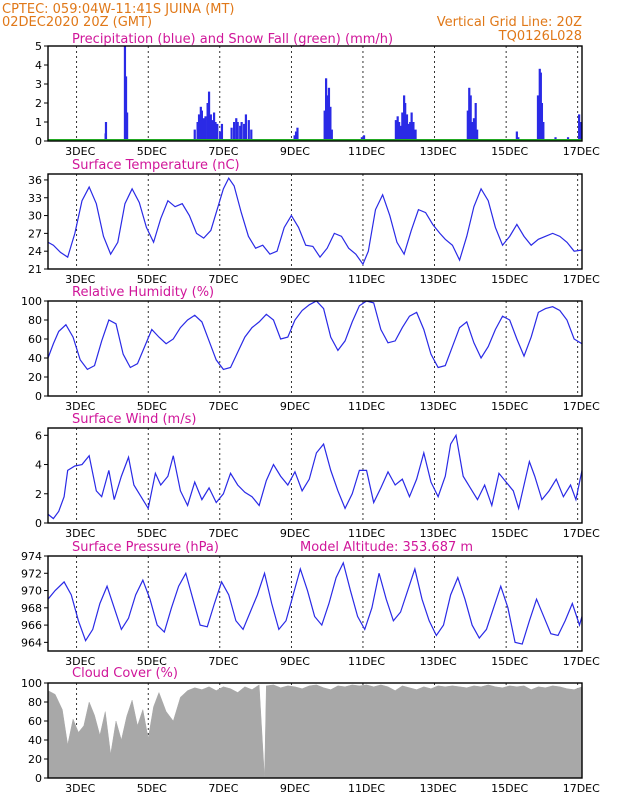 The height and width of the screenshot is (800, 618). What do you see at coordinates (31, 625) in the screenshot?
I see `y-tick-label: 966` at bounding box center [31, 625].